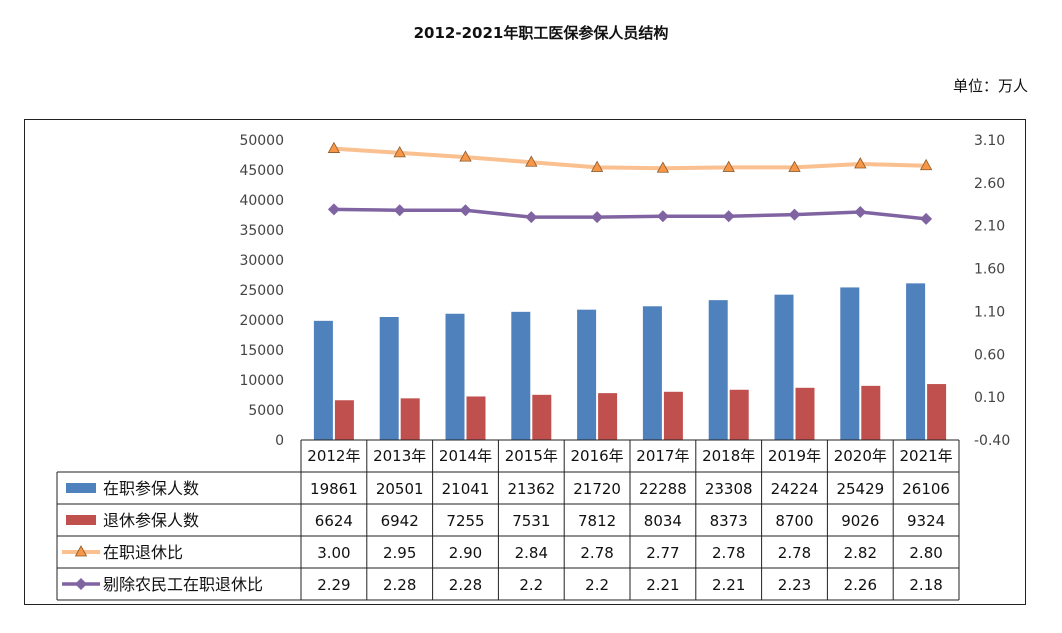 The image size is (1062, 633). I want to click on y-right-tick-label: 1.10, so click(989, 312).